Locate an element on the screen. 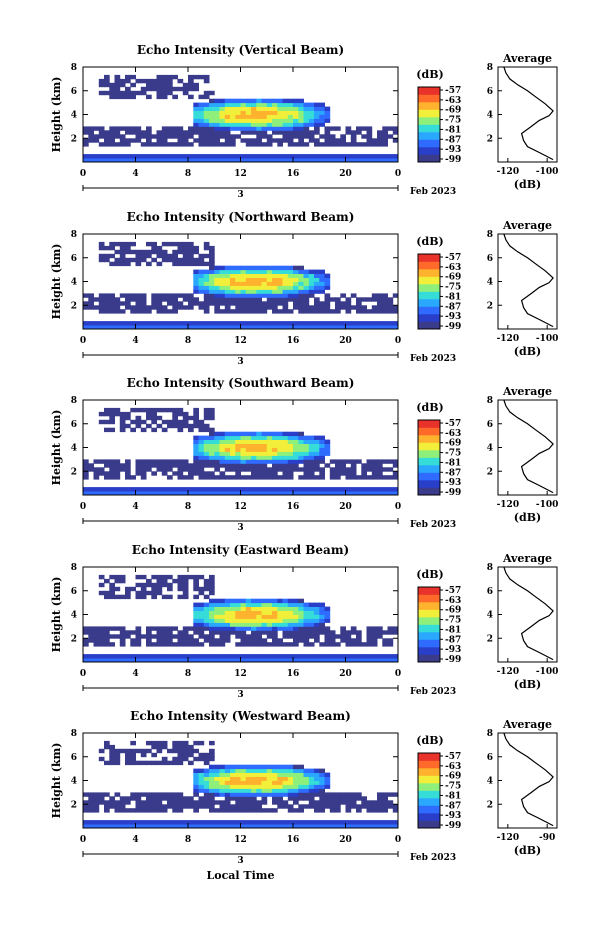 Image resolution: width=610 pixels, height=929 pixels. panel-title: Echo Intensity (Eastward Beam) is located at coordinates (240, 550).